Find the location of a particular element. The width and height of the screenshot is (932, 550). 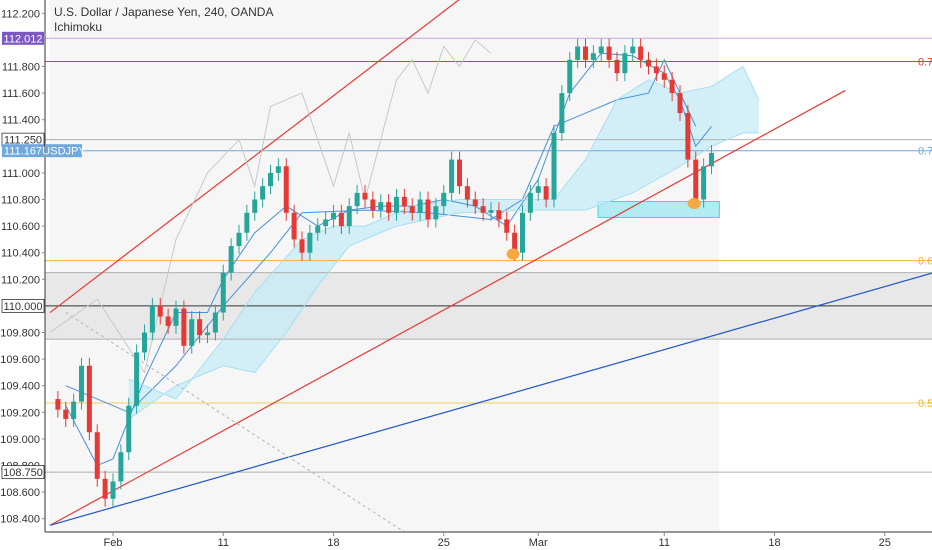

y-tick-label: 109.200 is located at coordinates (20, 413).